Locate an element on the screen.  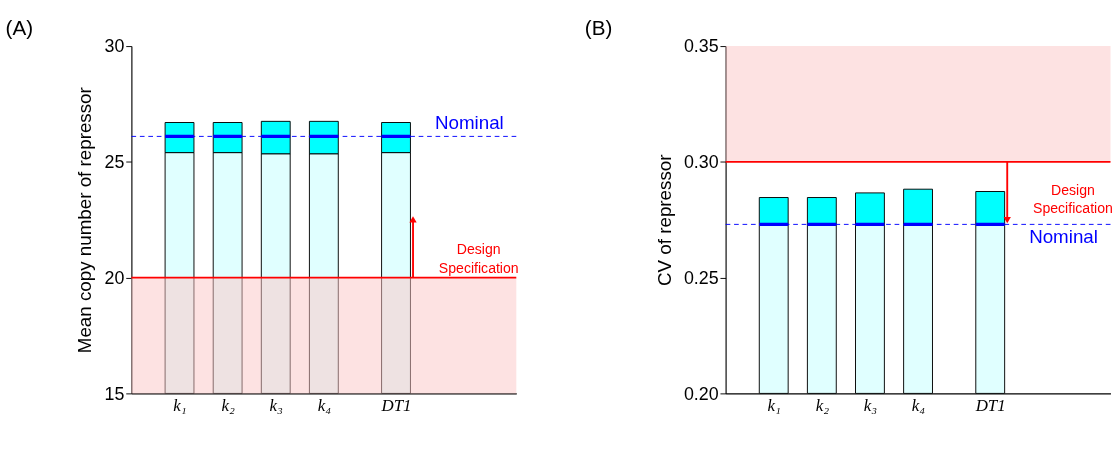
y-tick-label: 0.30 is located at coordinates (701, 161).